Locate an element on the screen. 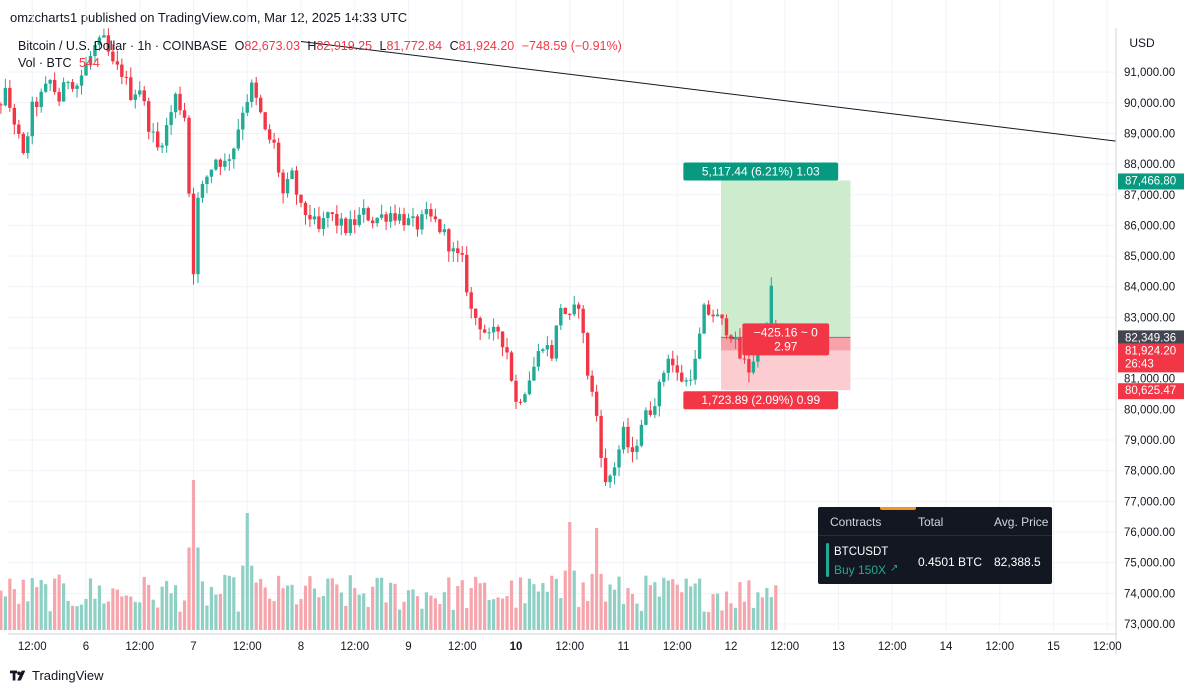 The width and height of the screenshot is (1200, 693). price-tick-label: 84,000.00 is located at coordinates (1149, 288).